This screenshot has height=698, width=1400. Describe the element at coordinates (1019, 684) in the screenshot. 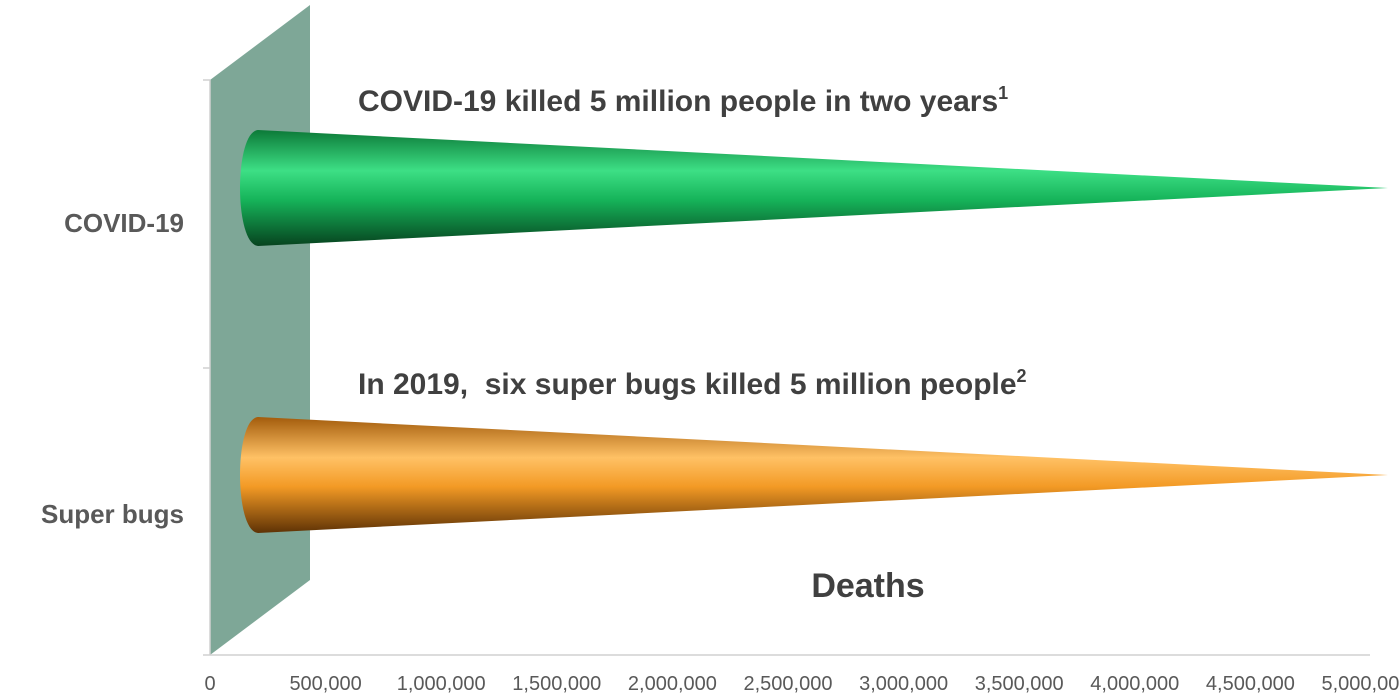

I see `x-tick-label: 3,500,000` at that location.